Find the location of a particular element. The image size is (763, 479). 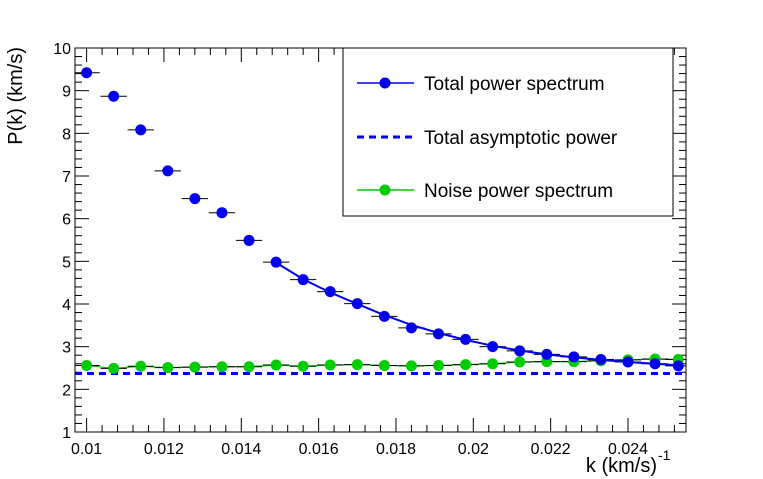

legend-label-total-power: Total power spectrum is located at coordinates (514, 84).